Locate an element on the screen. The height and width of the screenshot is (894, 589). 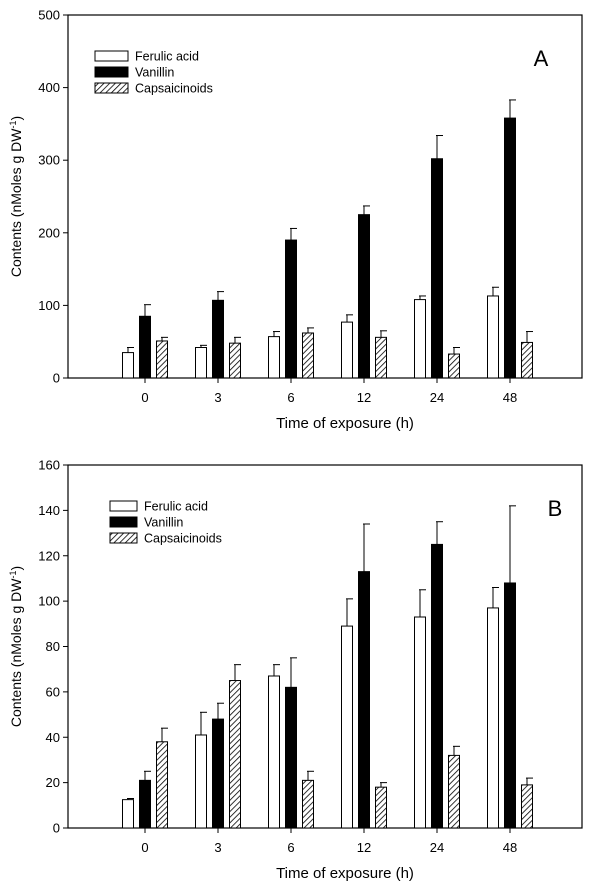
chart-b-y-tick-label: 40 is located at coordinates (53, 737).